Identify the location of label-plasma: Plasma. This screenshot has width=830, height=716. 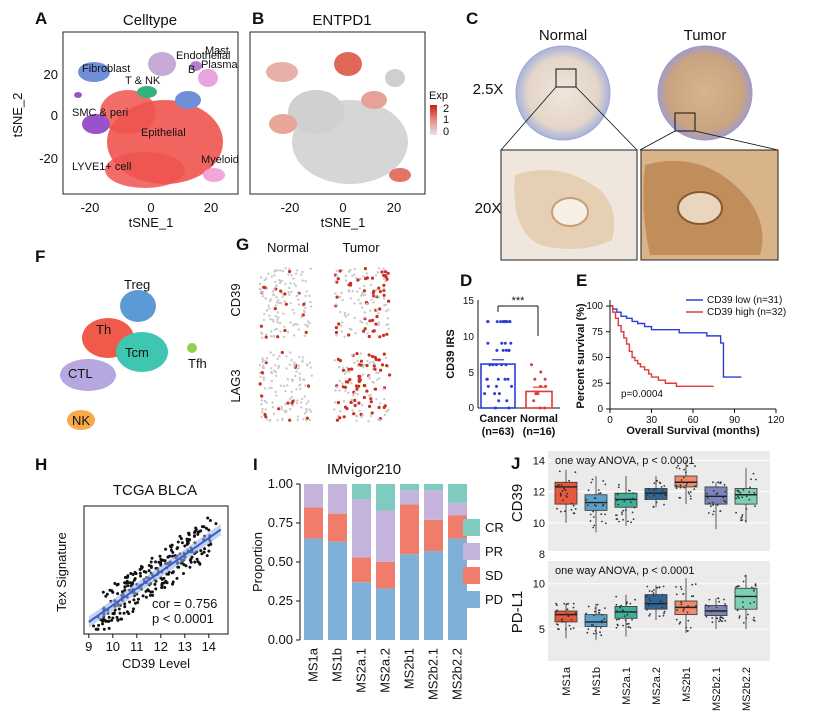
(220, 65).